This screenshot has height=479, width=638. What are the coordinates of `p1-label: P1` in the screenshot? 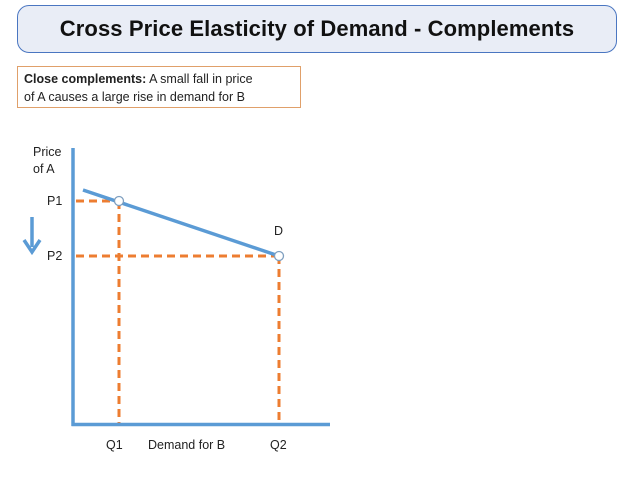 It's located at (54, 201).